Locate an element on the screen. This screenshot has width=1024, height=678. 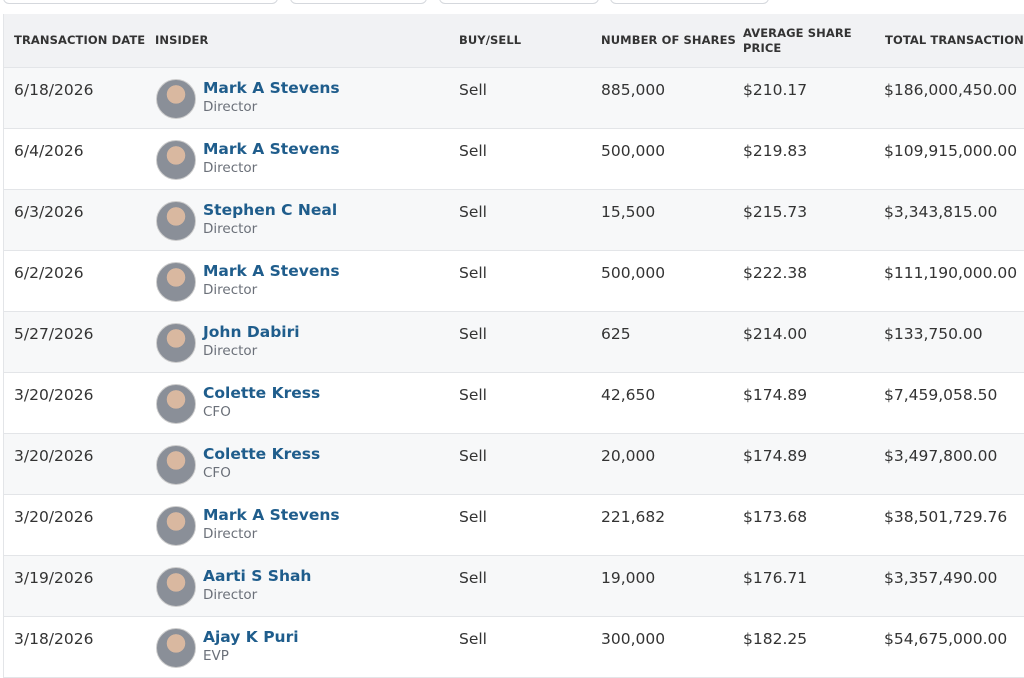
number-of-shares: 885,000 is located at coordinates (633, 90).